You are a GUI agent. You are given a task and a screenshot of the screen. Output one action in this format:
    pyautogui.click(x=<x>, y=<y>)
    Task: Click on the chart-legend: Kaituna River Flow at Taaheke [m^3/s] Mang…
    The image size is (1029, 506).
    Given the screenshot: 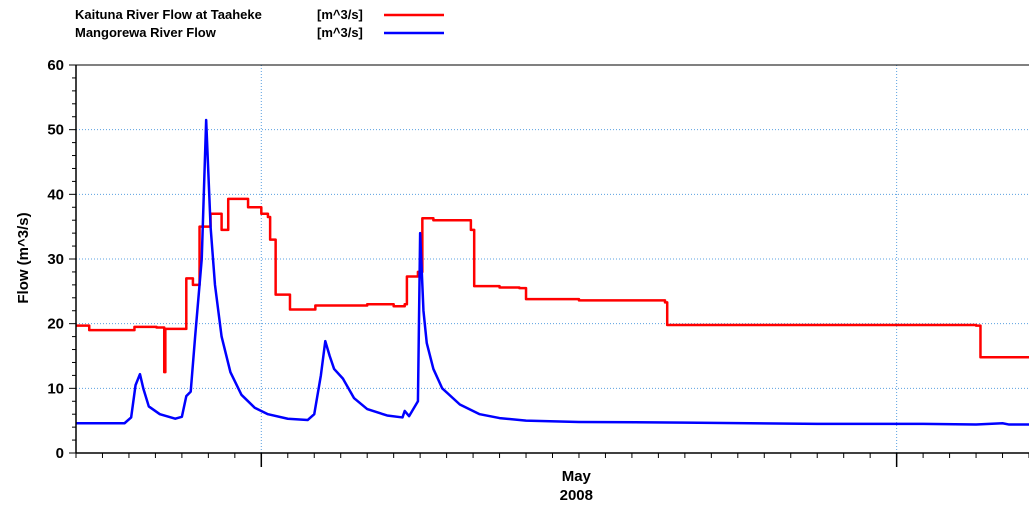 What is the action you would take?
    pyautogui.click(x=259, y=23)
    